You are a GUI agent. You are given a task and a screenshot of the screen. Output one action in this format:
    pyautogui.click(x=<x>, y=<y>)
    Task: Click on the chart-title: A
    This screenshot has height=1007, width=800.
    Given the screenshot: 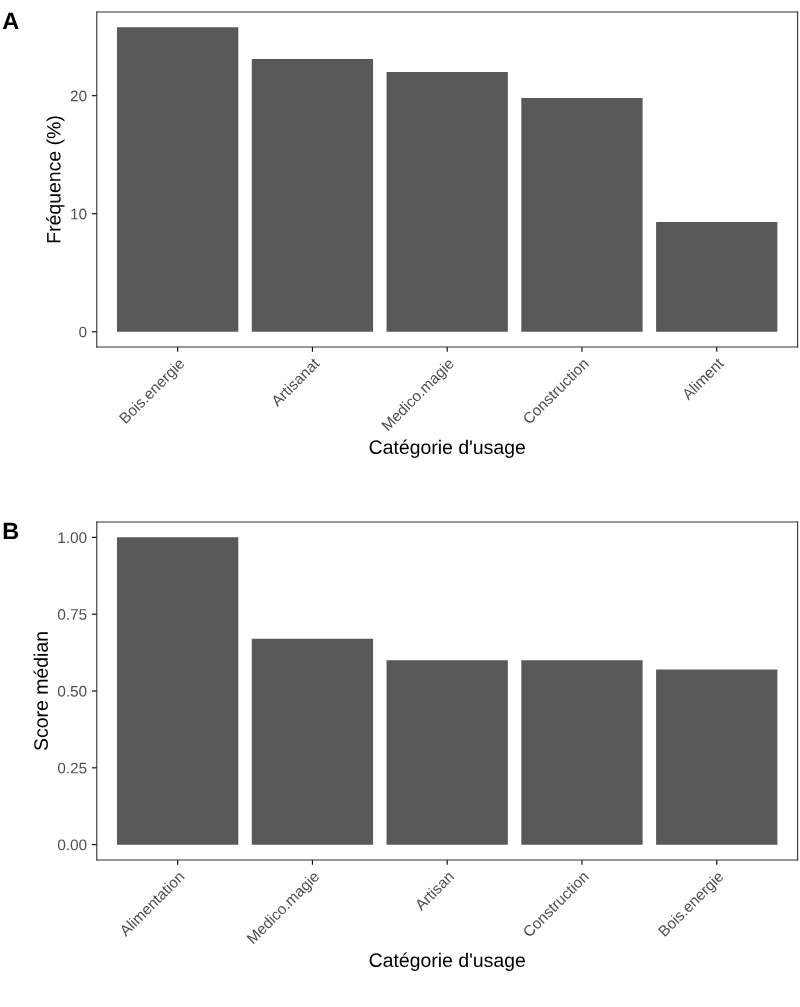 What is the action you would take?
    pyautogui.click(x=10, y=21)
    